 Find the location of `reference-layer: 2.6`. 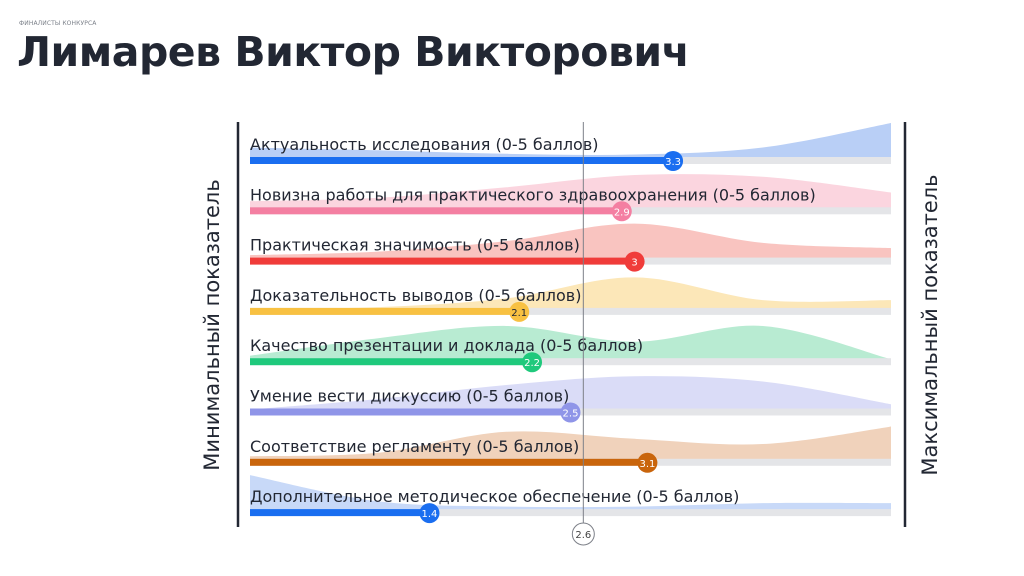

reference-layer: 2.6 is located at coordinates (583, 334).